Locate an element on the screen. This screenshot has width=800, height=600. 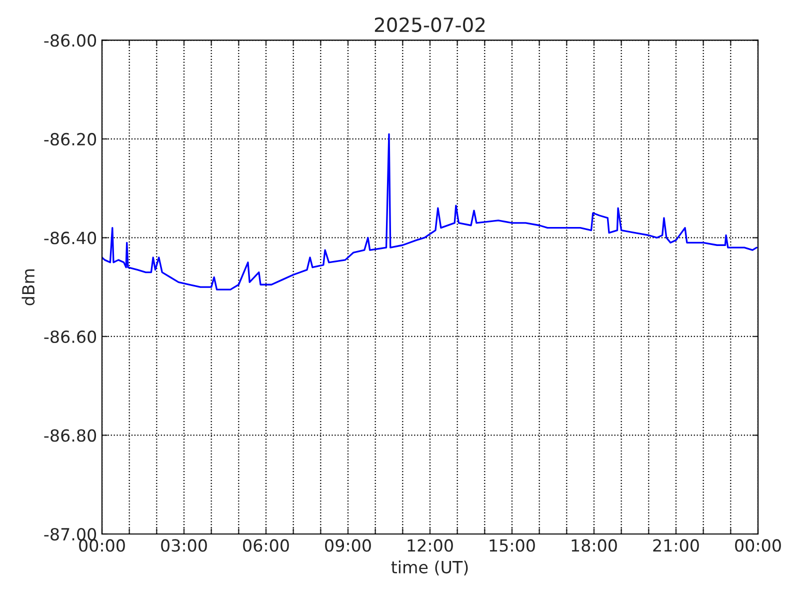
x-tick-label: 09:00 is located at coordinates (348, 545).